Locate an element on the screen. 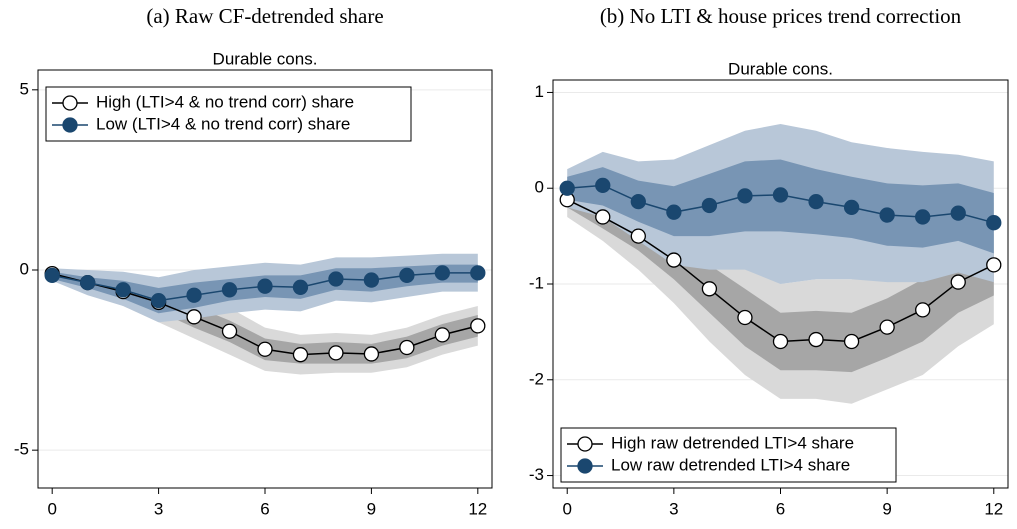 The image size is (1017, 529). legend-label: High (LTI>4 & no trend corr) share is located at coordinates (225, 101).